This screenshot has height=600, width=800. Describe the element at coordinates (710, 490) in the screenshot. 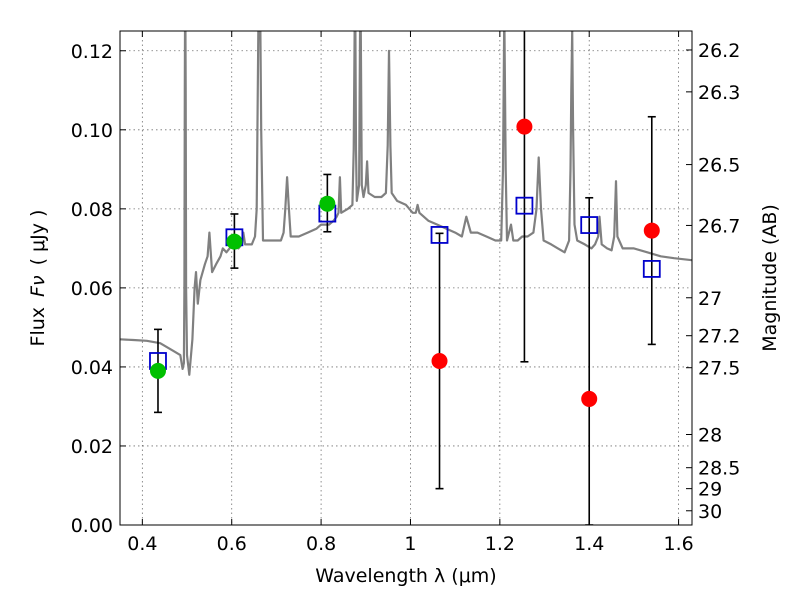

I see `right-tick-label: 29` at that location.